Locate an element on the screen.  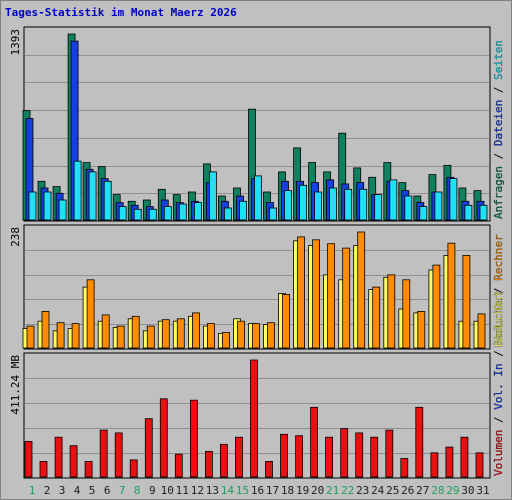
x-tick-day-6: 6 is located at coordinates (107, 490).